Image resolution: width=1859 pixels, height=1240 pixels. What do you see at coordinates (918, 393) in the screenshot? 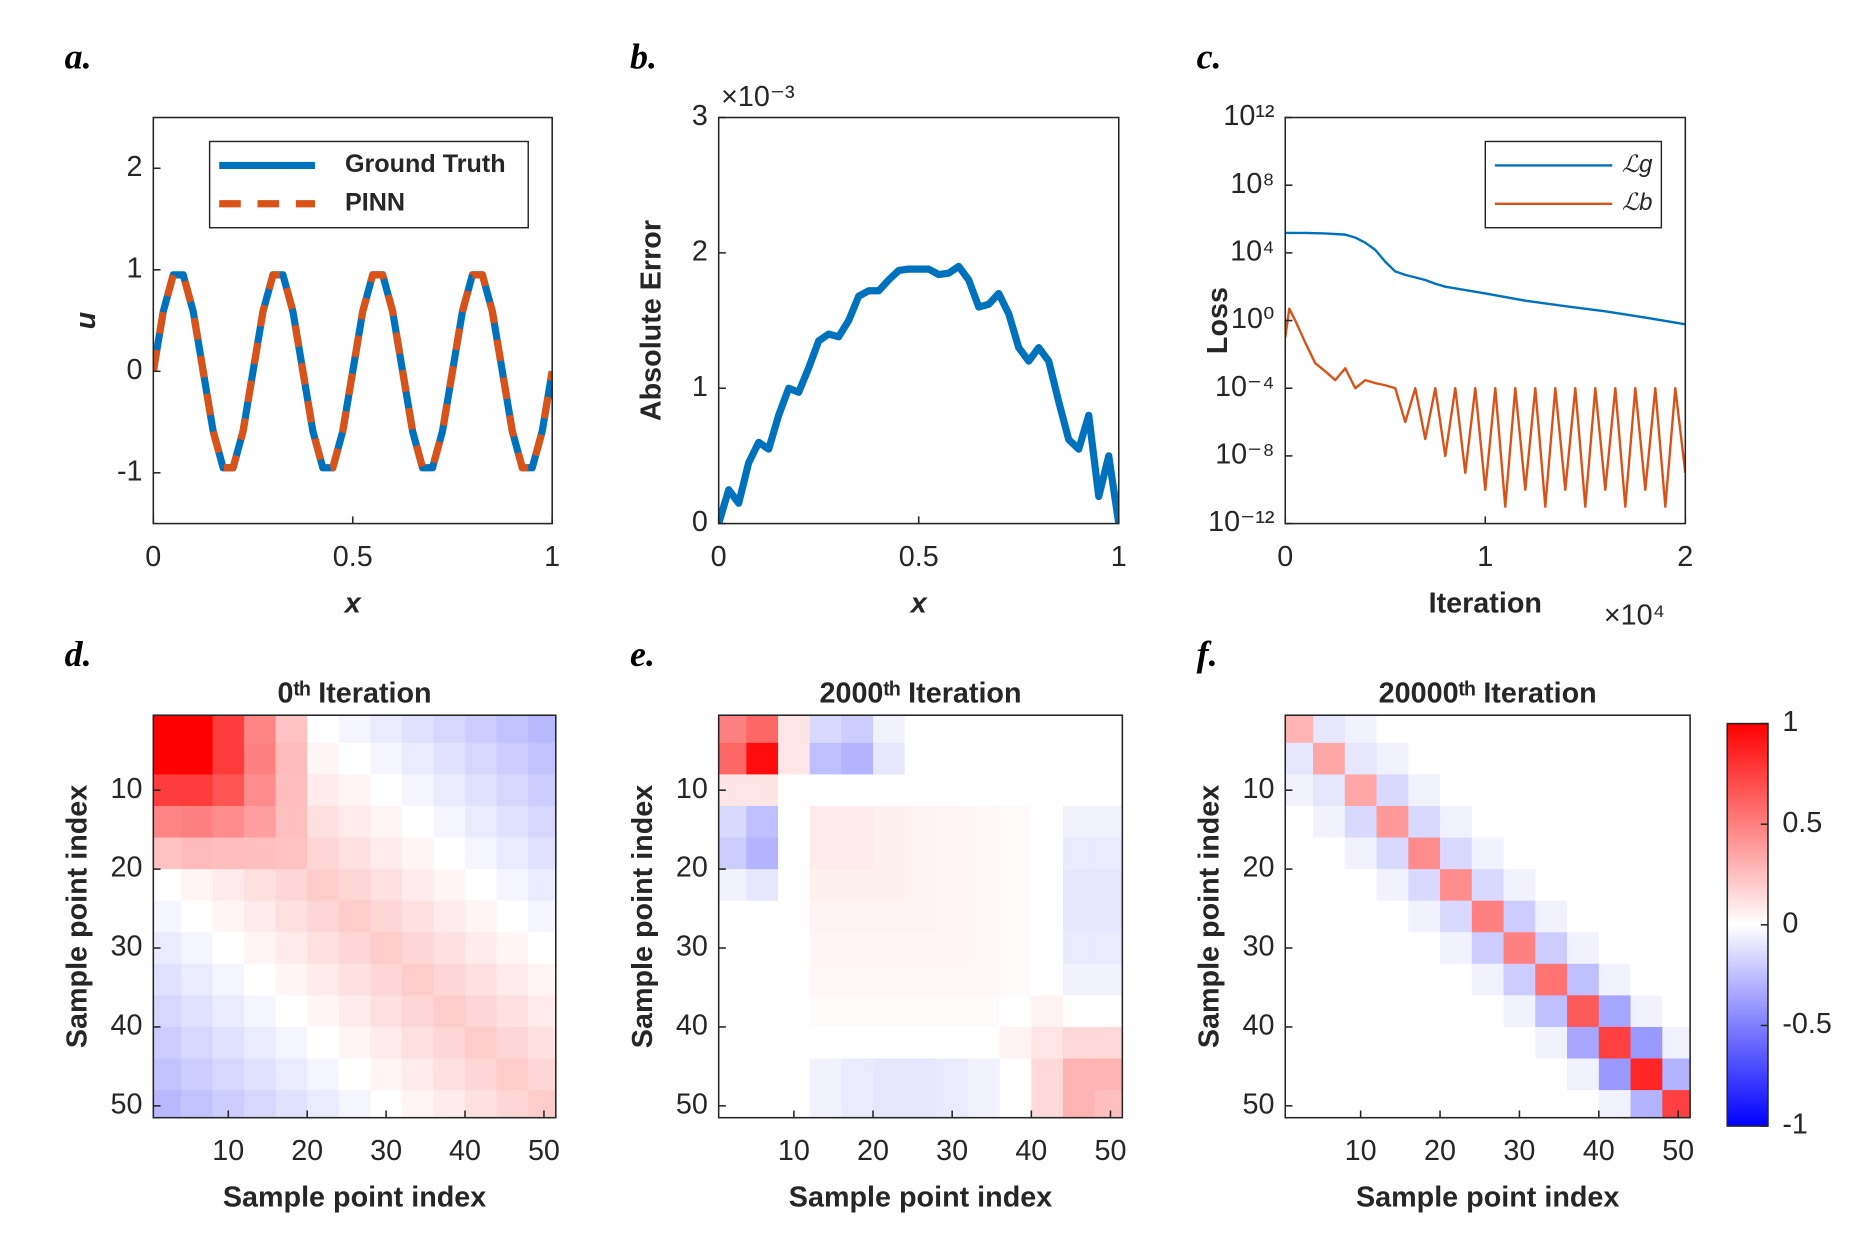
I see `plot-area` at bounding box center [918, 393].